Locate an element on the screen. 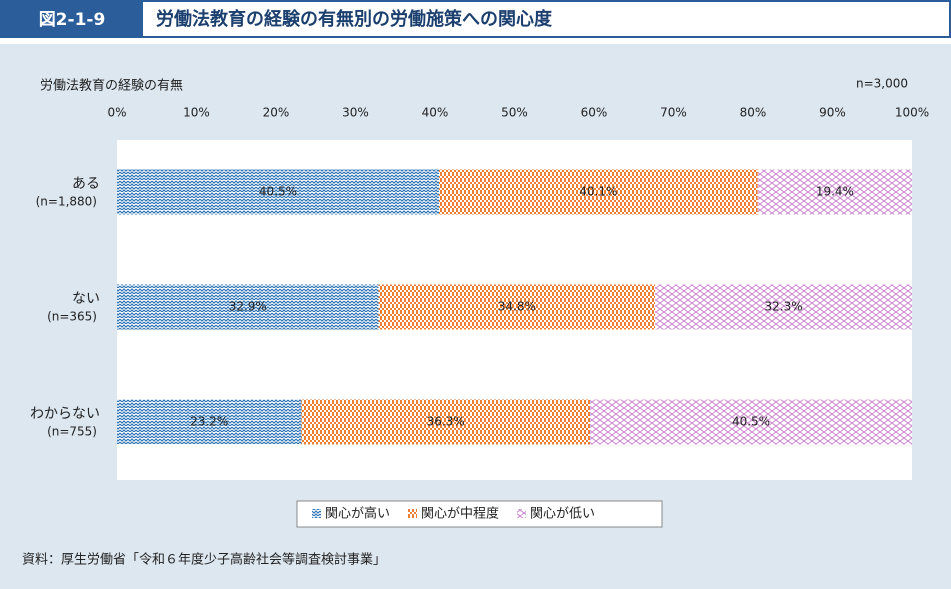  x-tick-label: 0% is located at coordinates (116, 113).